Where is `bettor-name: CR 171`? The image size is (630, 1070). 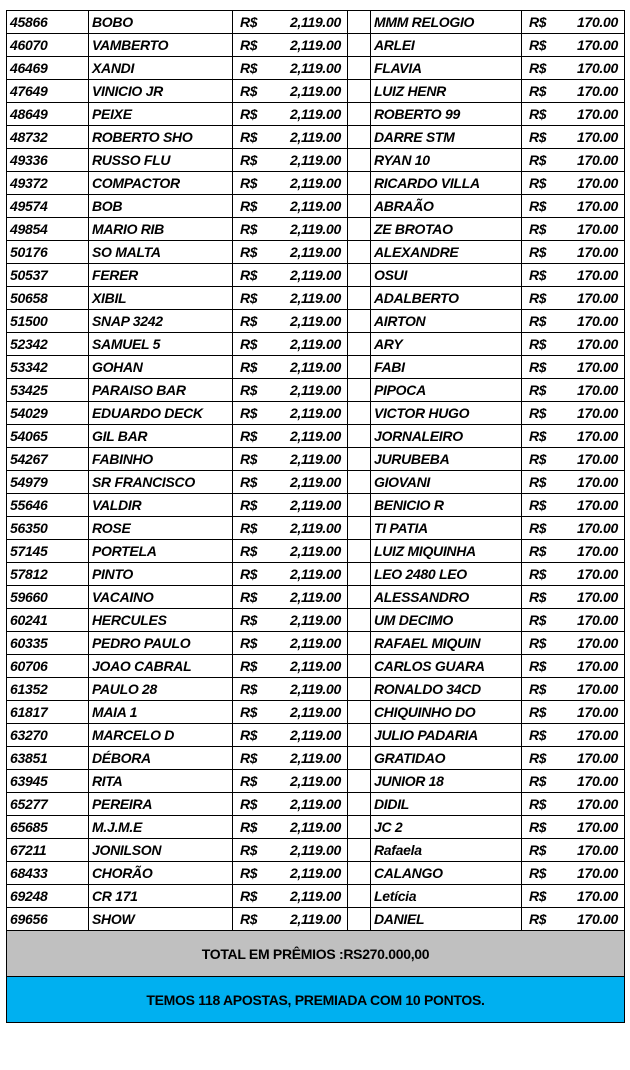 bettor-name: CR 171 is located at coordinates (160, 896).